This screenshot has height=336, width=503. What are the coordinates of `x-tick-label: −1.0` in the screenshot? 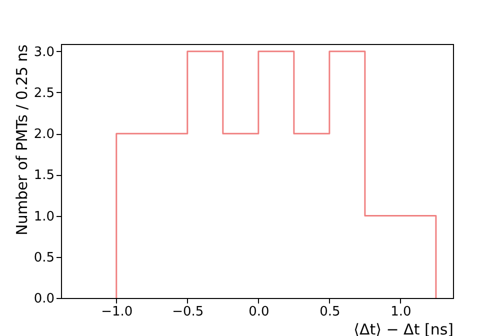 It's located at (117, 312).